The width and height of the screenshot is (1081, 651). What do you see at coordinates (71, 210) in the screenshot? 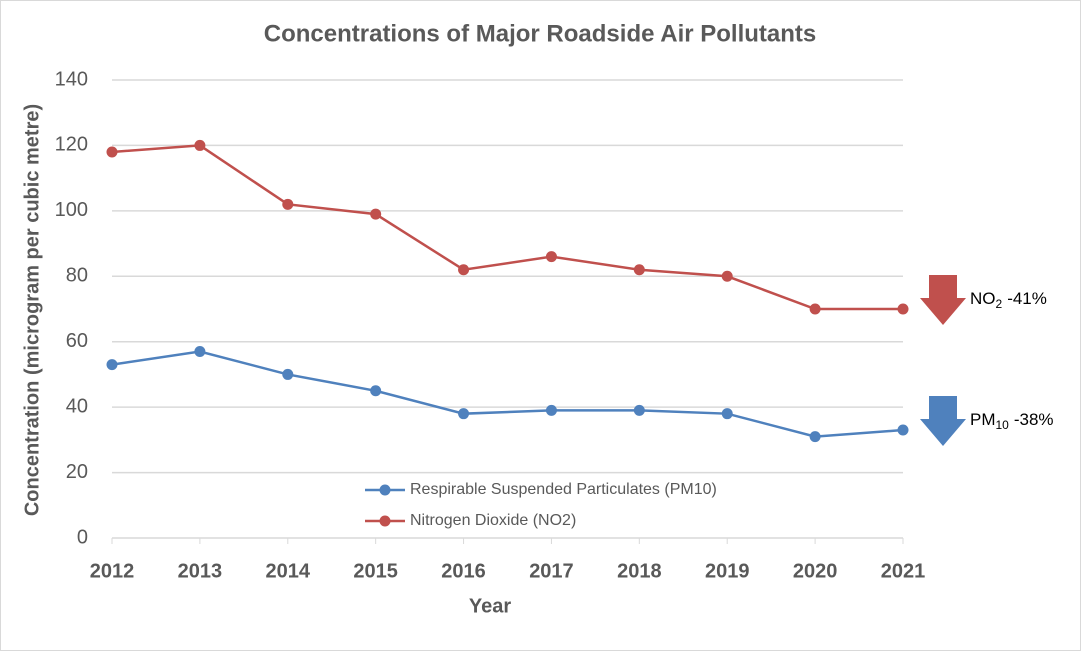
I see `y-tick-label: 100` at bounding box center [71, 210].